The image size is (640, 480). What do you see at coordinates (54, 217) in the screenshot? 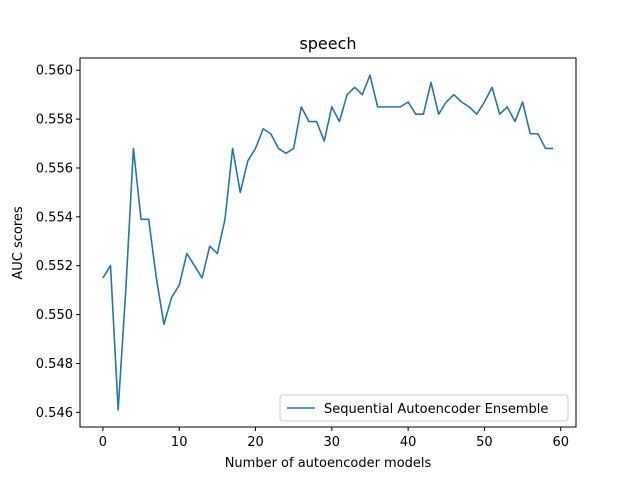
I see `y-tick-label: 0.554` at bounding box center [54, 217].